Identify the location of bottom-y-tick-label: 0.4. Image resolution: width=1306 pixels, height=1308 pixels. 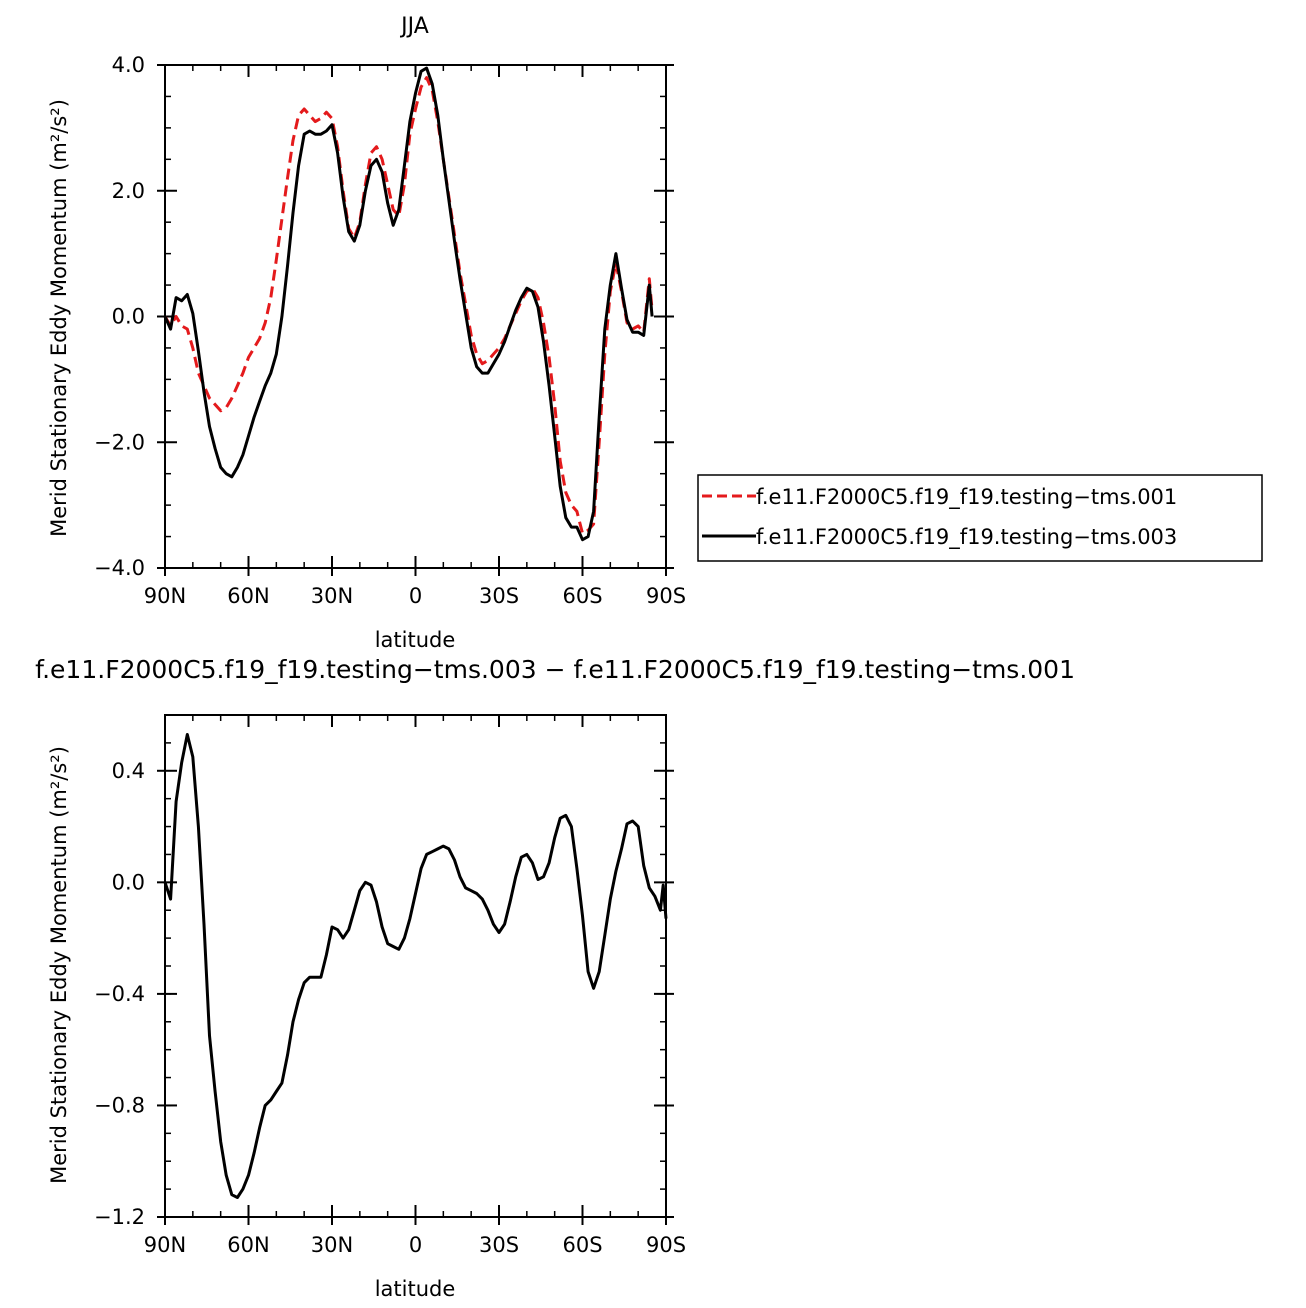
(128, 771).